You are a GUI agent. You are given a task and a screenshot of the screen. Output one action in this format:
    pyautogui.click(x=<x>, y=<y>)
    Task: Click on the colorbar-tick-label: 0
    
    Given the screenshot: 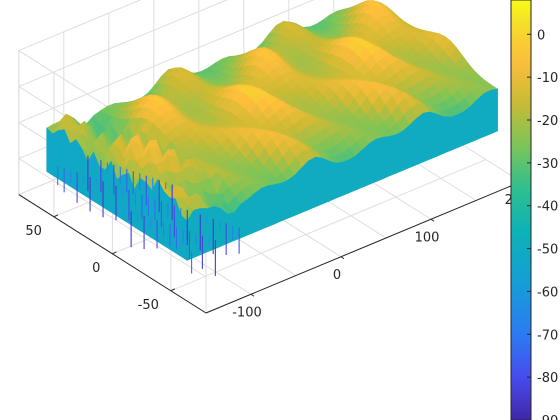 What is the action you would take?
    pyautogui.click(x=541, y=35)
    